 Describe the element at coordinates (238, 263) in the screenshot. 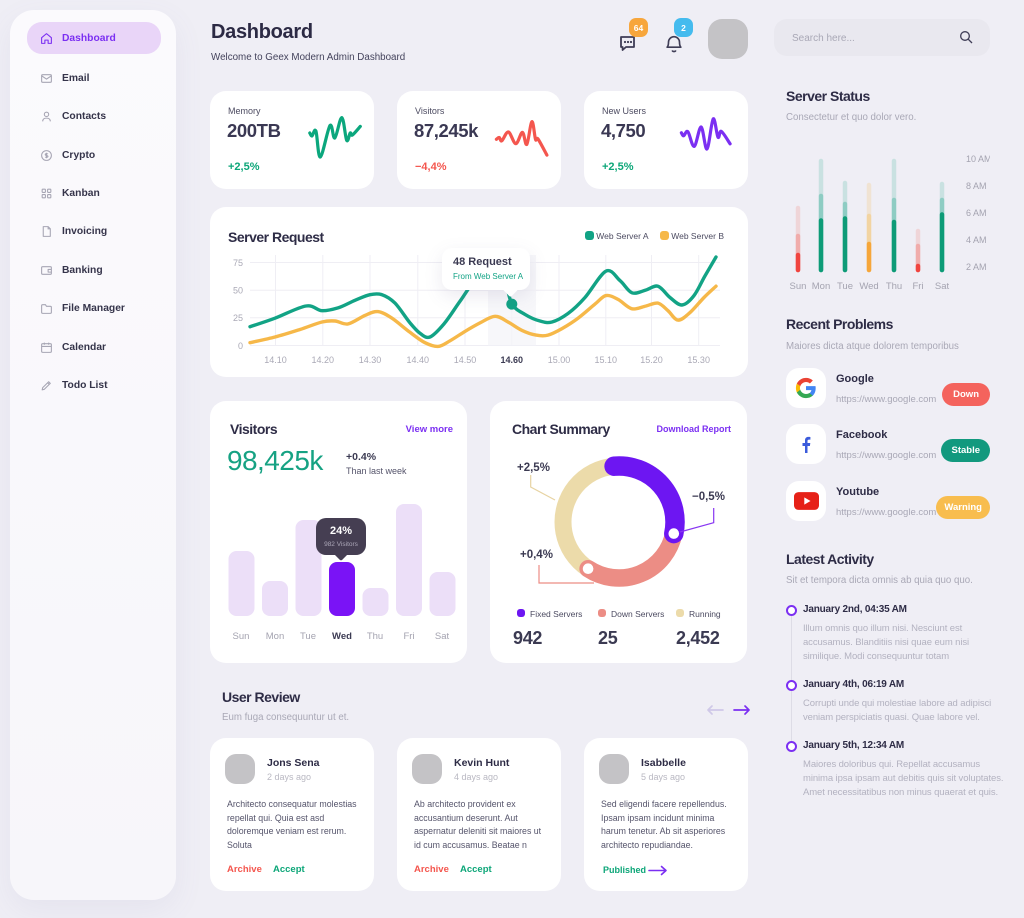

I see `svg-text: 75` at that location.